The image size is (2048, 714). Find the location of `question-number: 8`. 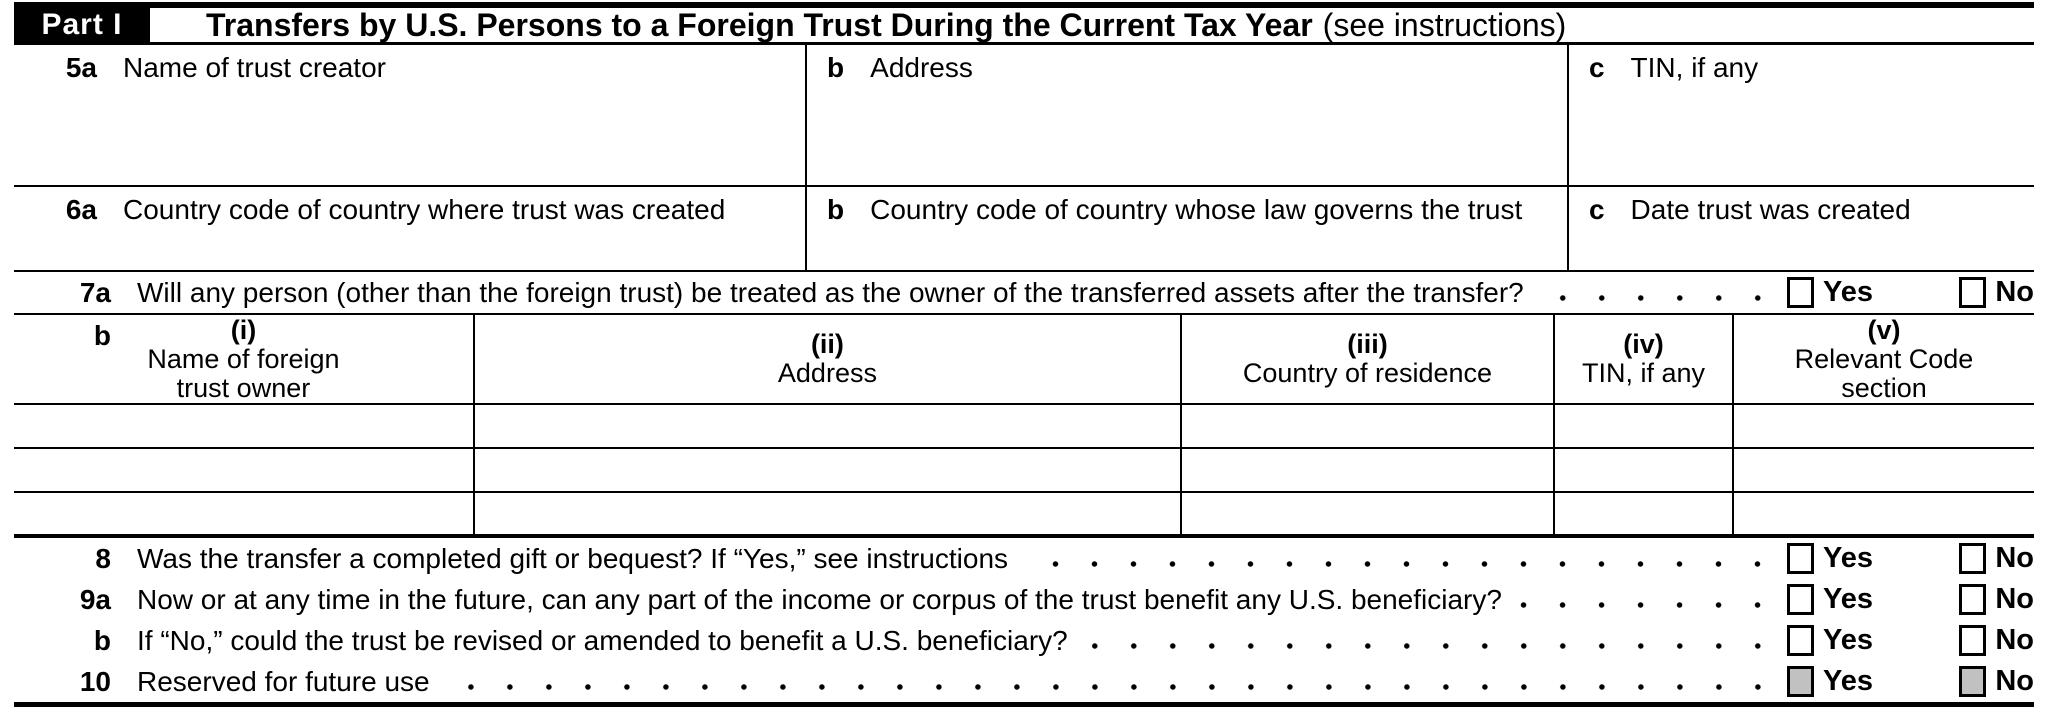

question-number: 8 is located at coordinates (103, 558).